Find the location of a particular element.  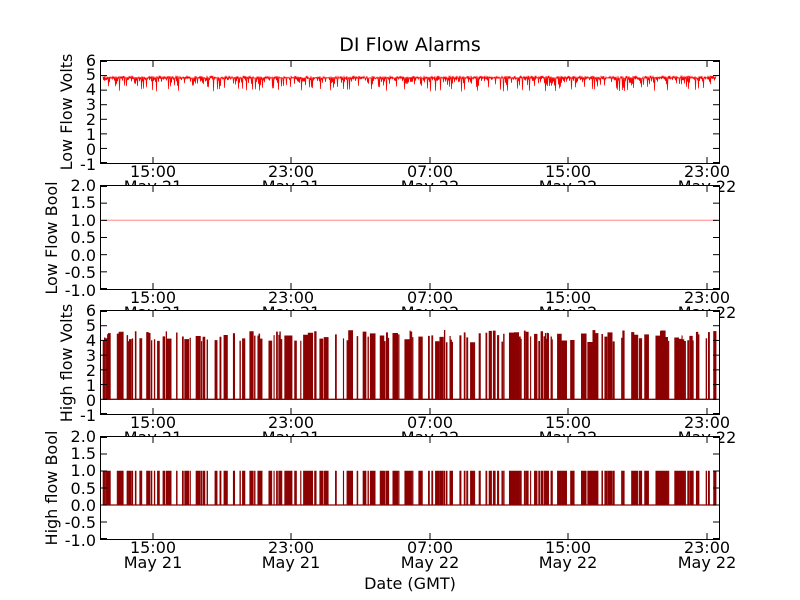

low-flow-volts-trace is located at coordinates (409, 83).